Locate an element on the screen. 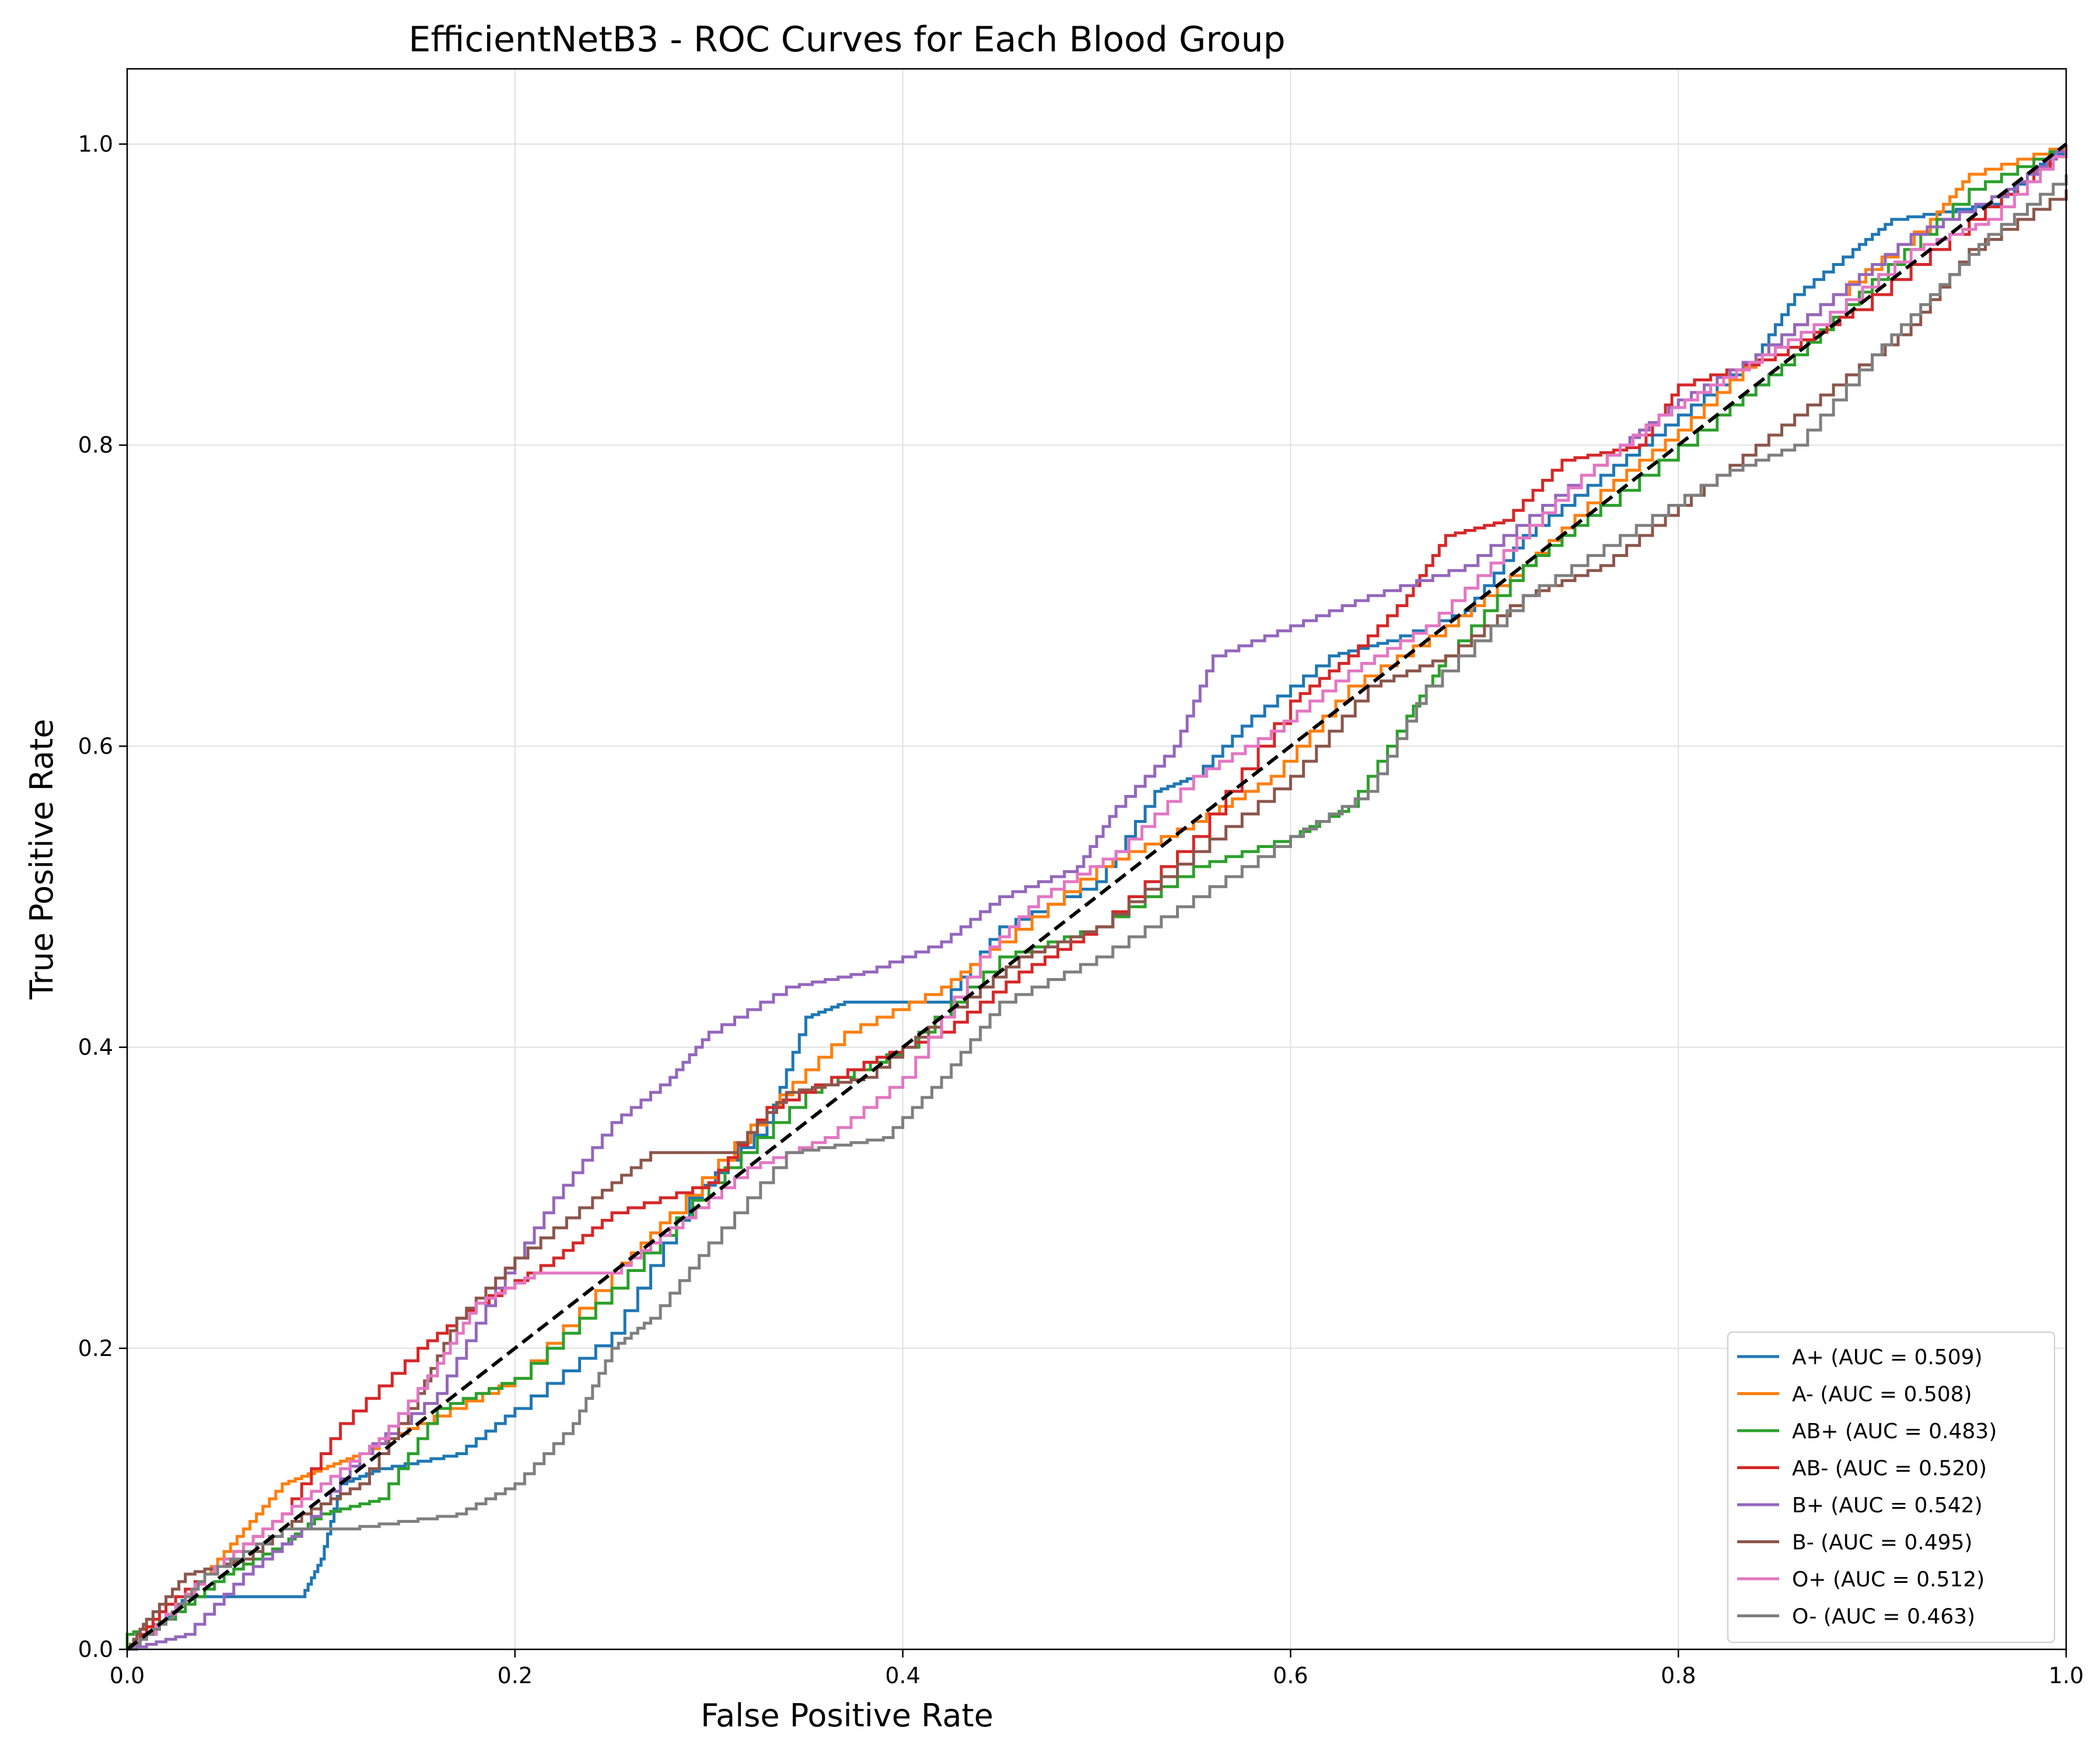 This screenshot has height=1752, width=2100. x-tick-label: 0.0 is located at coordinates (127, 1675).